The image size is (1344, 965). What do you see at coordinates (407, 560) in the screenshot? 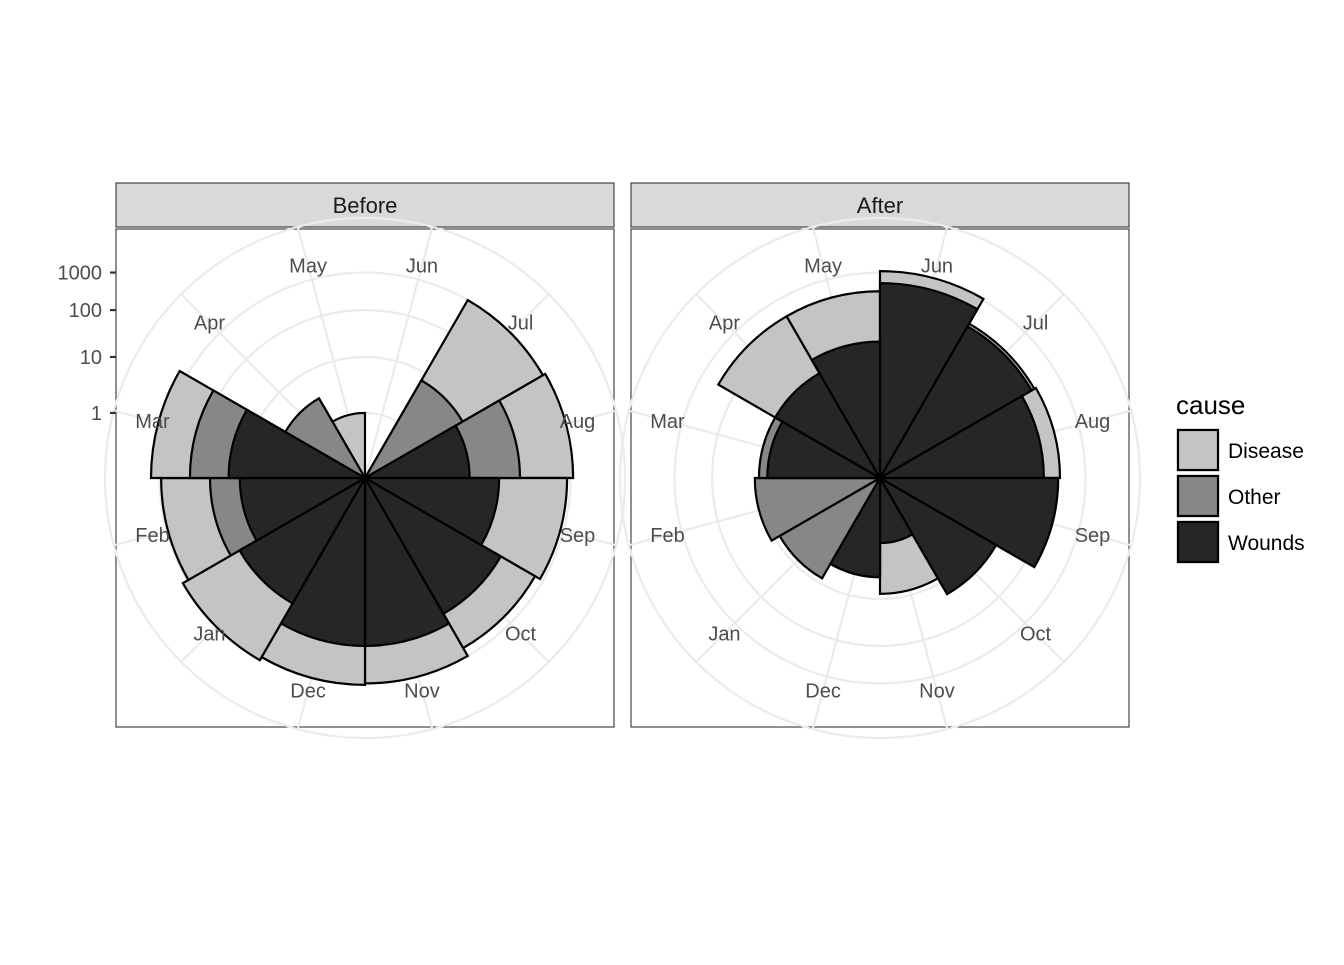
I see `wedge-wounds-nov` at bounding box center [407, 560].